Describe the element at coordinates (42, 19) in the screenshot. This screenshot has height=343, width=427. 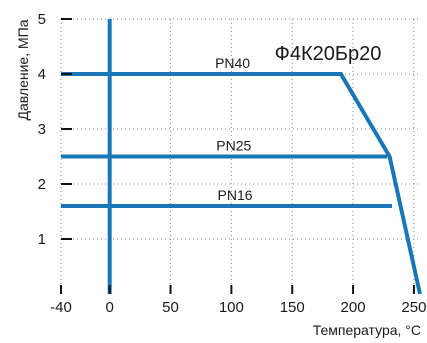
I see `y-tick-label: 5` at that location.